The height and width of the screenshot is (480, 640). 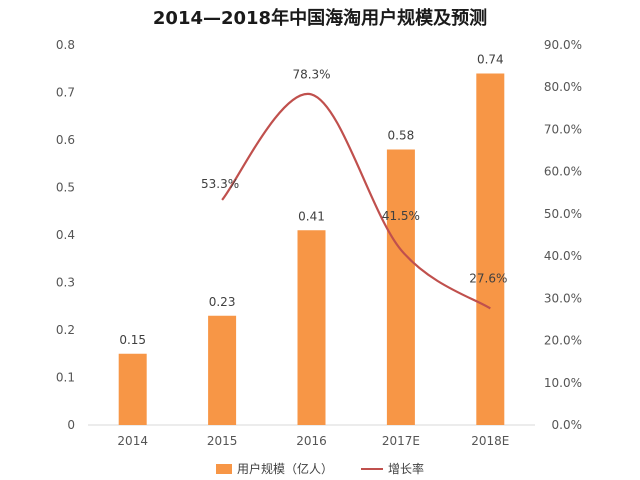 I want to click on legend-bar-swatch, so click(x=223, y=468).